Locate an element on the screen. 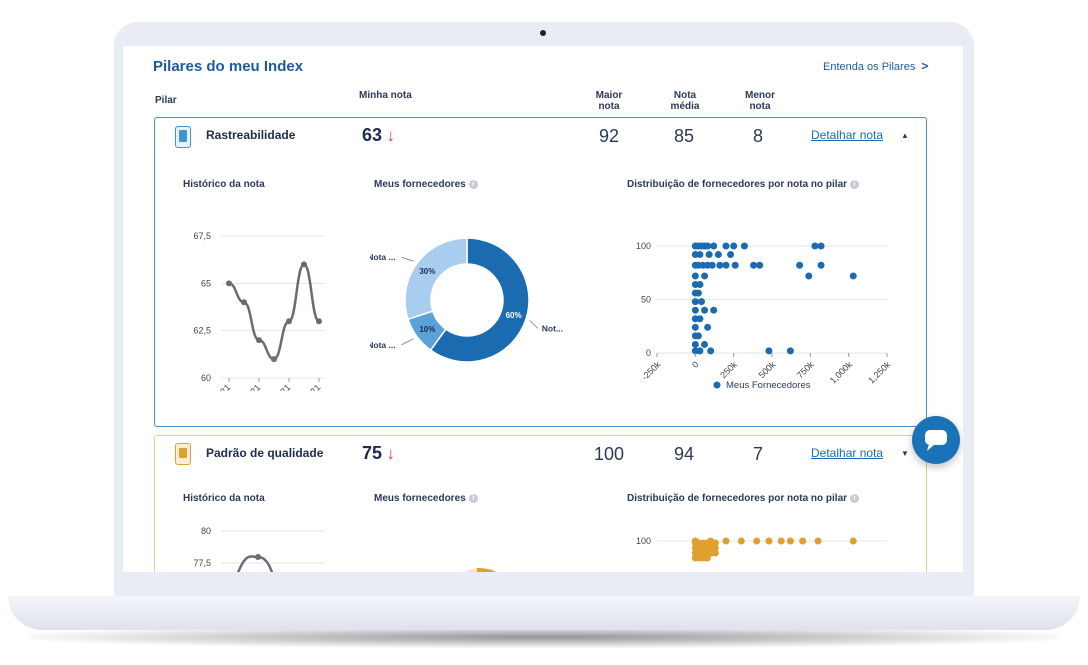 Image resolution: width=1088 pixels, height=665 pixels. col-menor-nota: Menor nota is located at coordinates (760, 101).